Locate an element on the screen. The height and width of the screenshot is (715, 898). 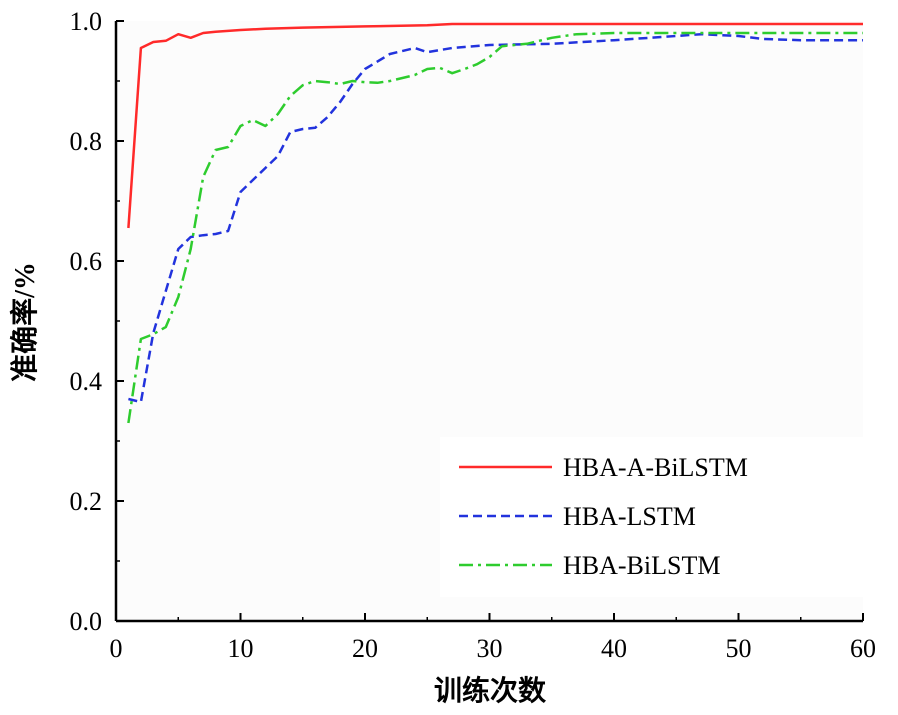
x-axis-label: 训练次数 is located at coordinates (490, 690).